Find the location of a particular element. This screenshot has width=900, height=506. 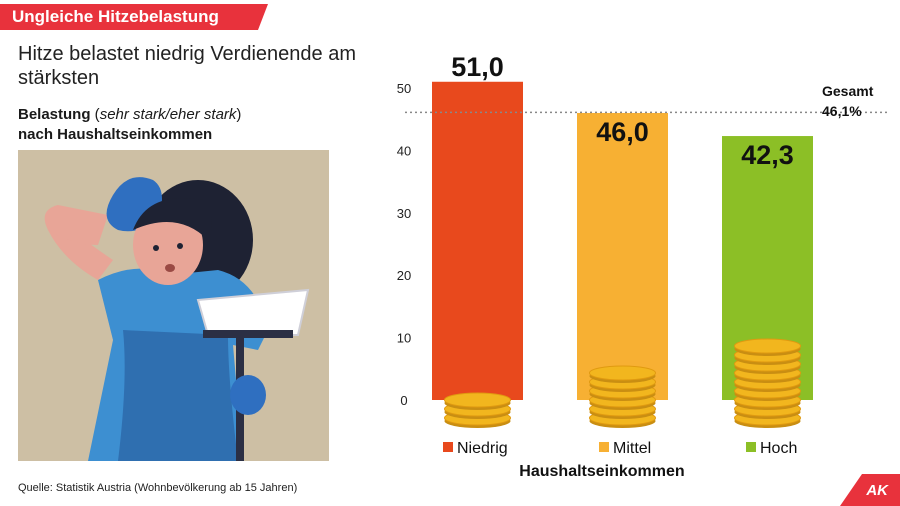

title-badge: Ungleiche Hitzebelastung is located at coordinates (134, 17).